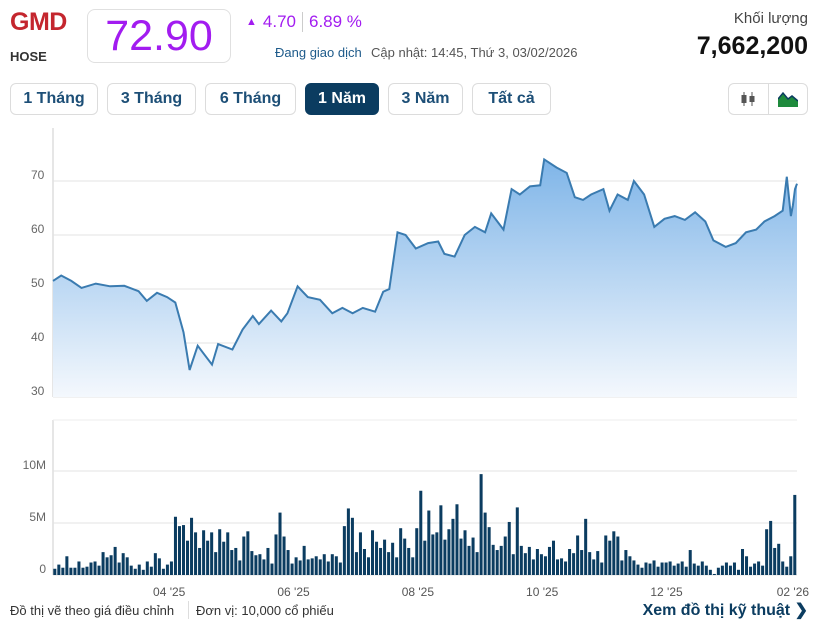 The height and width of the screenshot is (628, 816). I want to click on tab-3-years: 3 Năm, so click(425, 99).